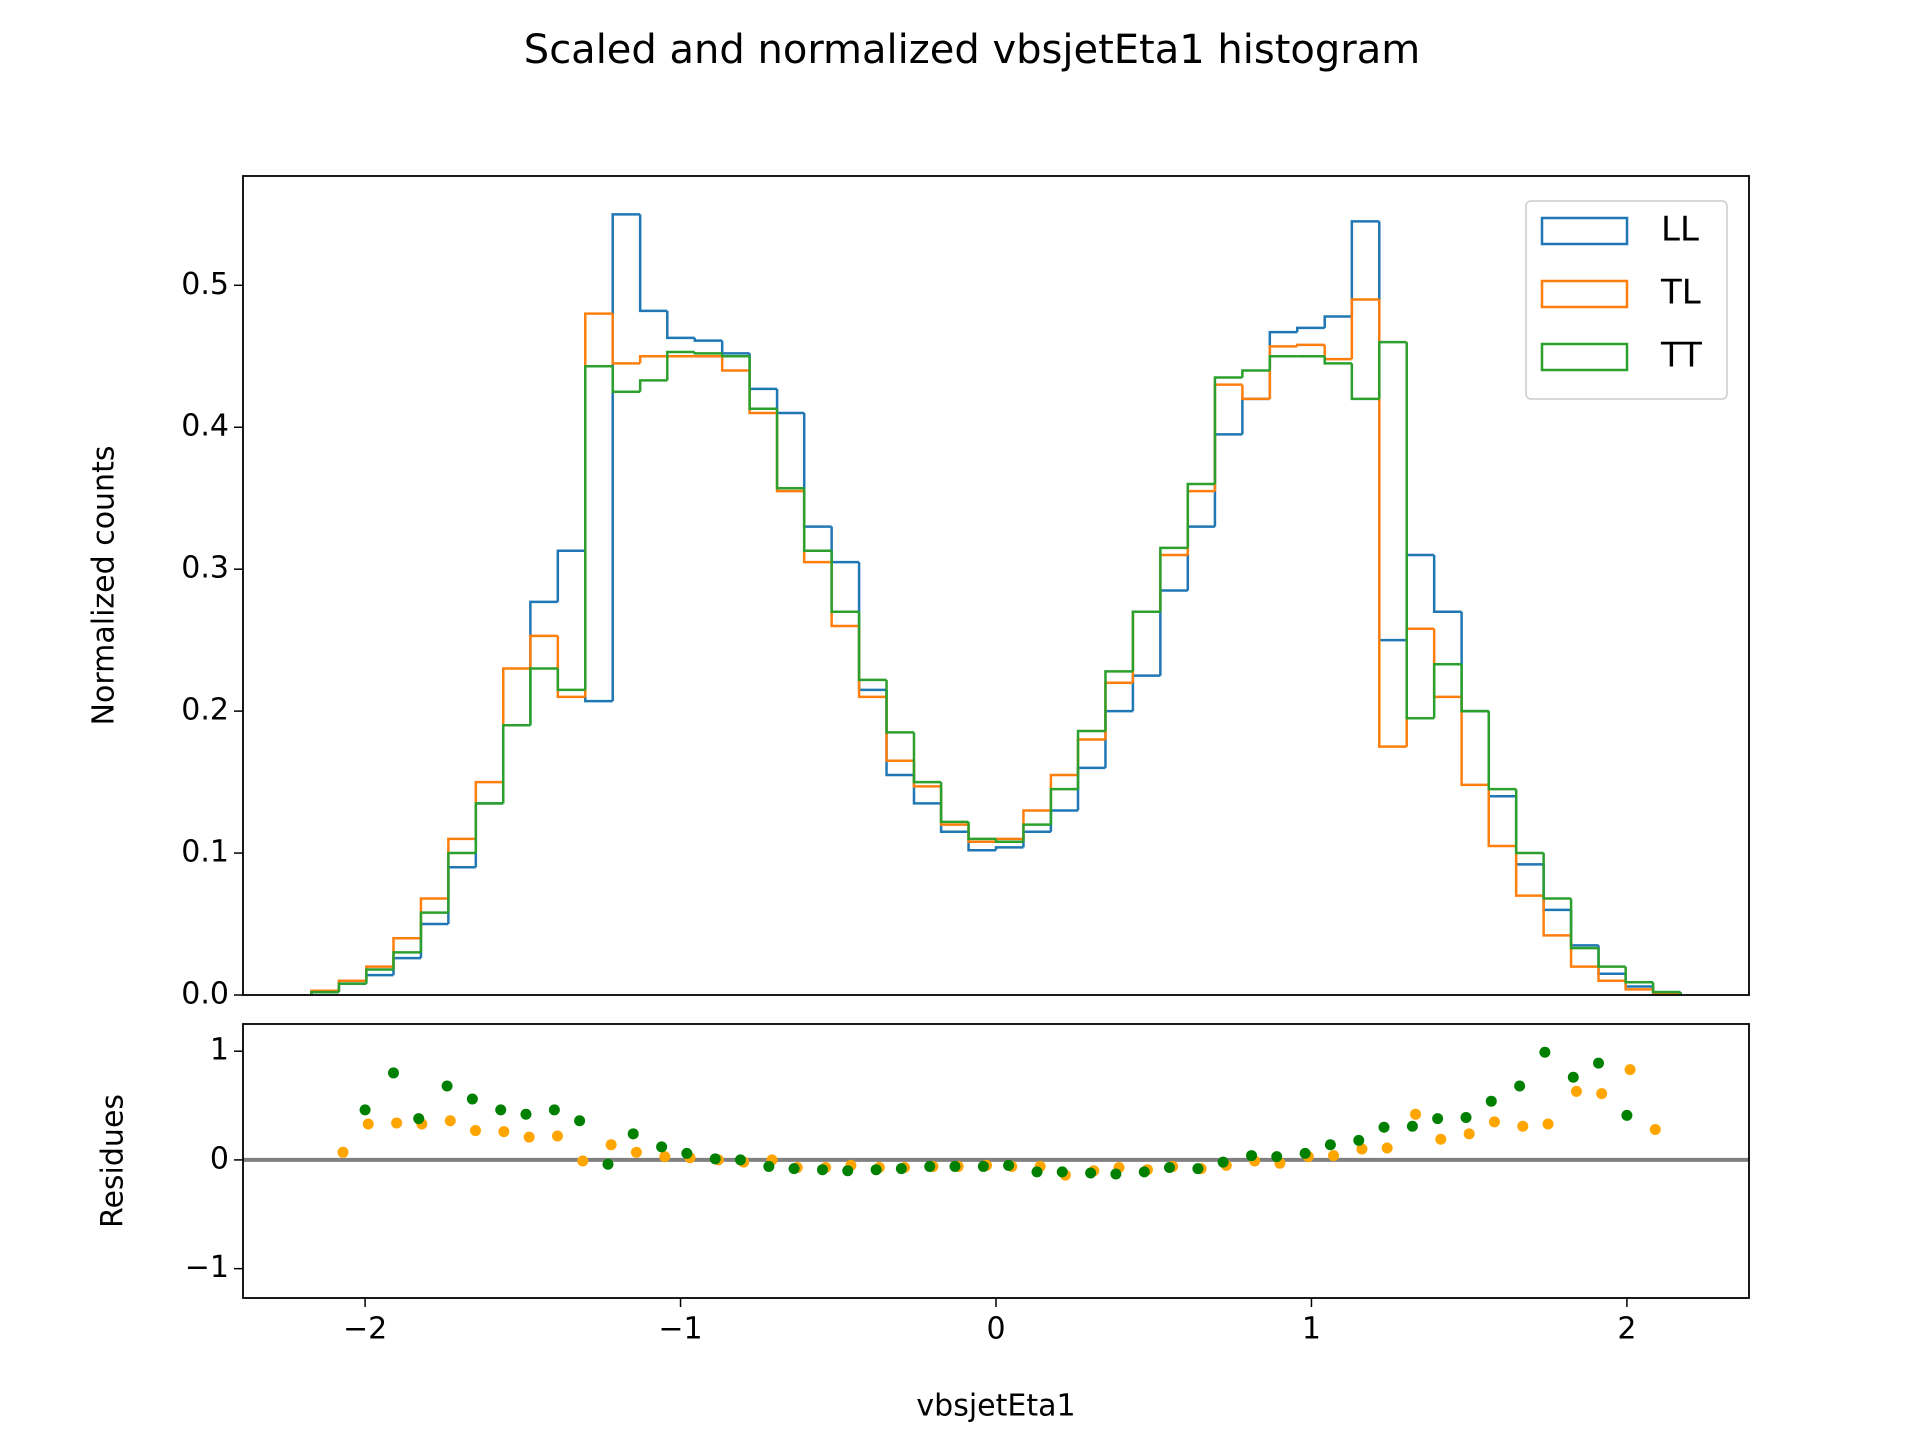 The height and width of the screenshot is (1440, 1920). I want to click on legend-label: LL, so click(1680, 230).